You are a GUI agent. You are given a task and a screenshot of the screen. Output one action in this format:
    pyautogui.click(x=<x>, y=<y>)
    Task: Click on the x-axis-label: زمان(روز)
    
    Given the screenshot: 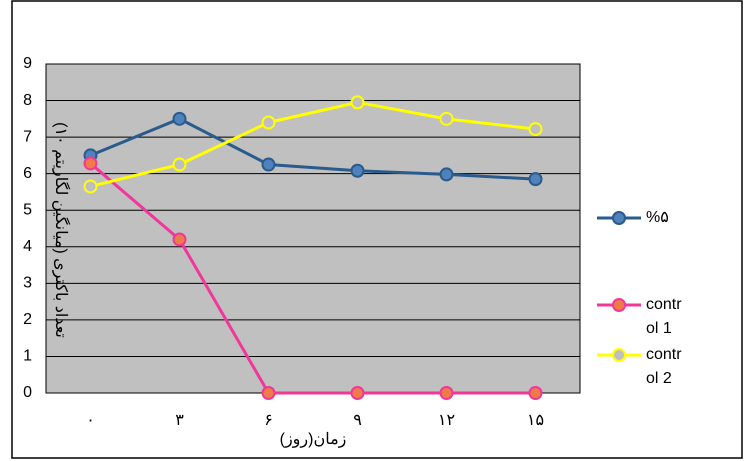 What is the action you would take?
    pyautogui.click(x=313, y=439)
    